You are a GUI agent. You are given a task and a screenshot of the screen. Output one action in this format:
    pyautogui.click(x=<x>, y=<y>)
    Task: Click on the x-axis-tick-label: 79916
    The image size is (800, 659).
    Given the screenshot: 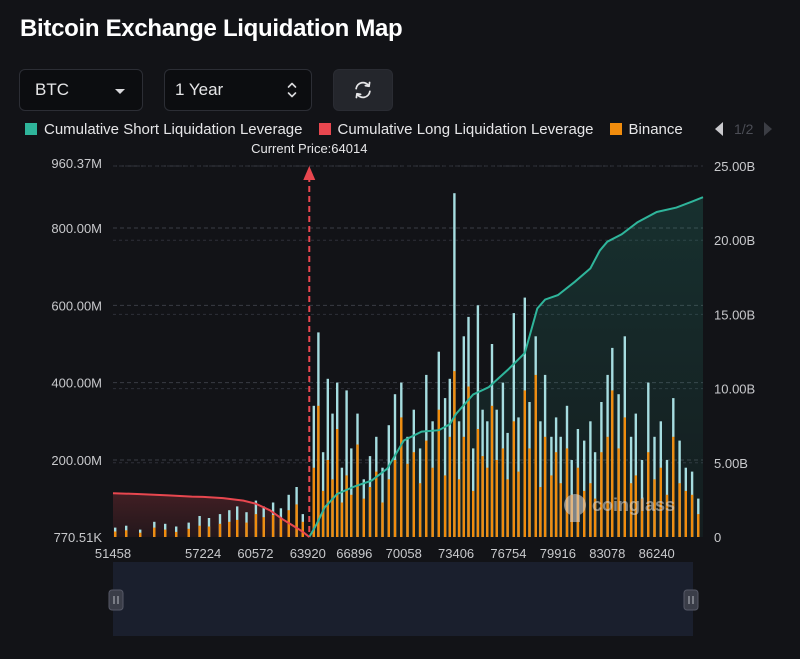 What is the action you would take?
    pyautogui.click(x=558, y=553)
    